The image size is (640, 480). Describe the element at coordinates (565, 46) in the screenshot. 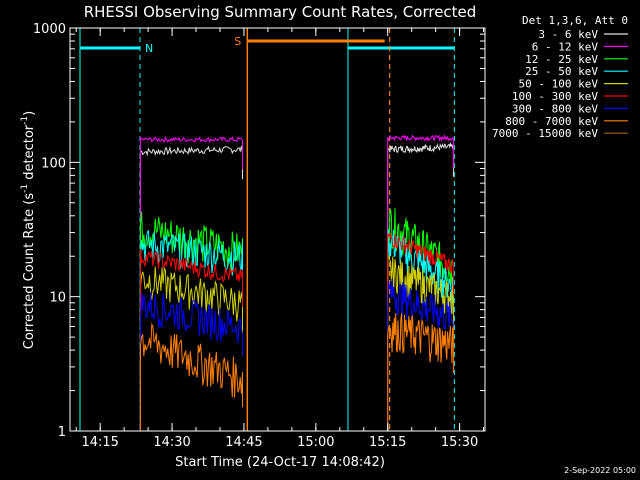

I see `legend-entry-label: 6 - 12 keV` at that location.